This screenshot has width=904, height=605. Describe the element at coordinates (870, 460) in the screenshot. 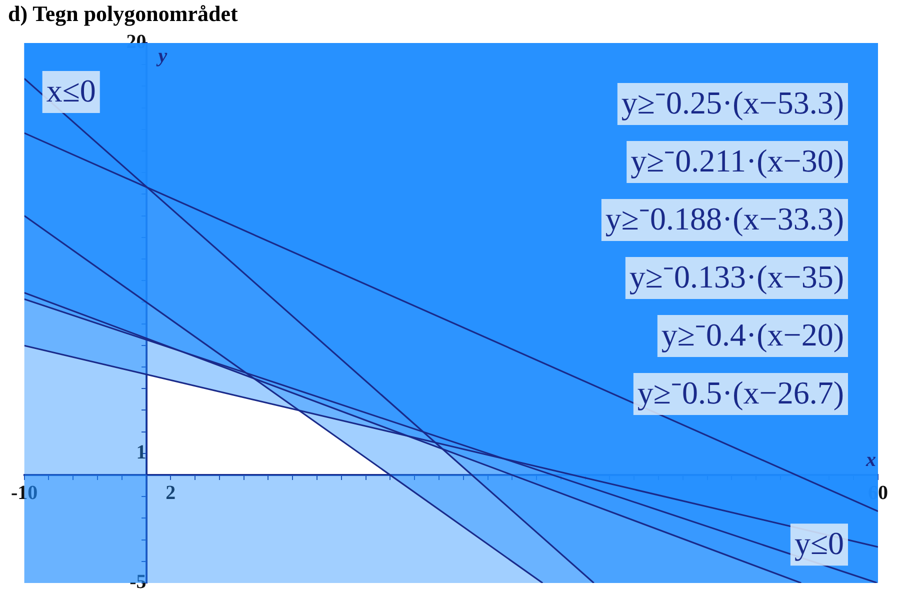

I see `x-axis-title: x` at that location.